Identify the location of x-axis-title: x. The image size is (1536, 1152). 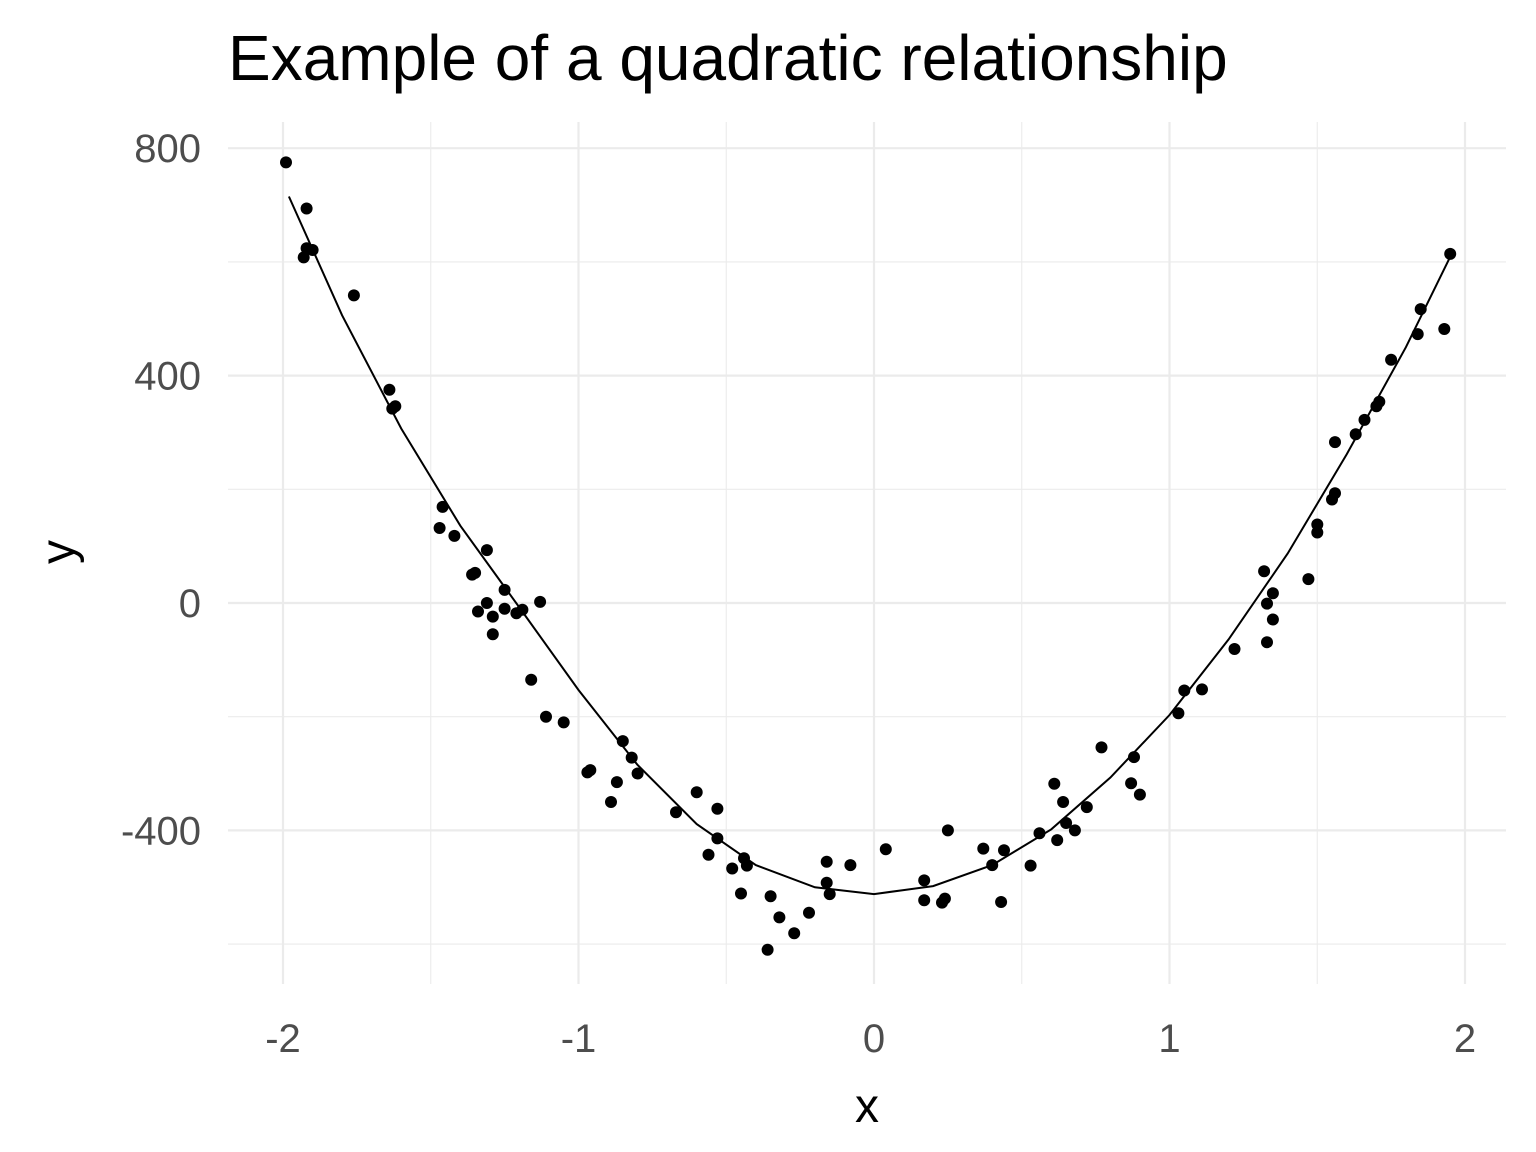
(867, 1106).